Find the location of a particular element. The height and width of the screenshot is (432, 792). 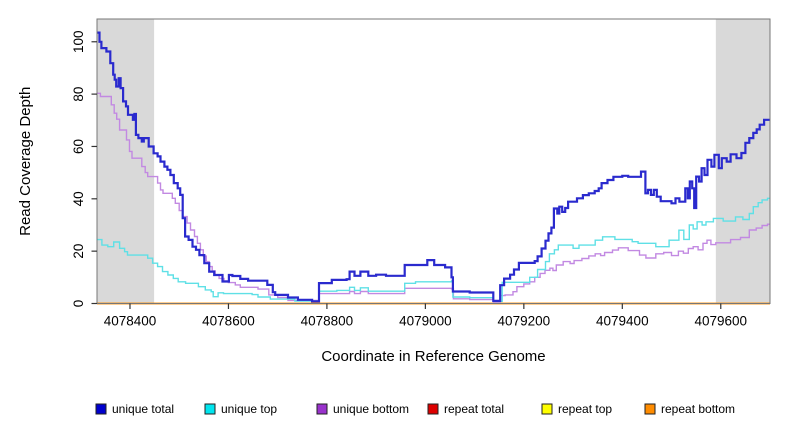

y-tick-label: 40 is located at coordinates (78, 198).